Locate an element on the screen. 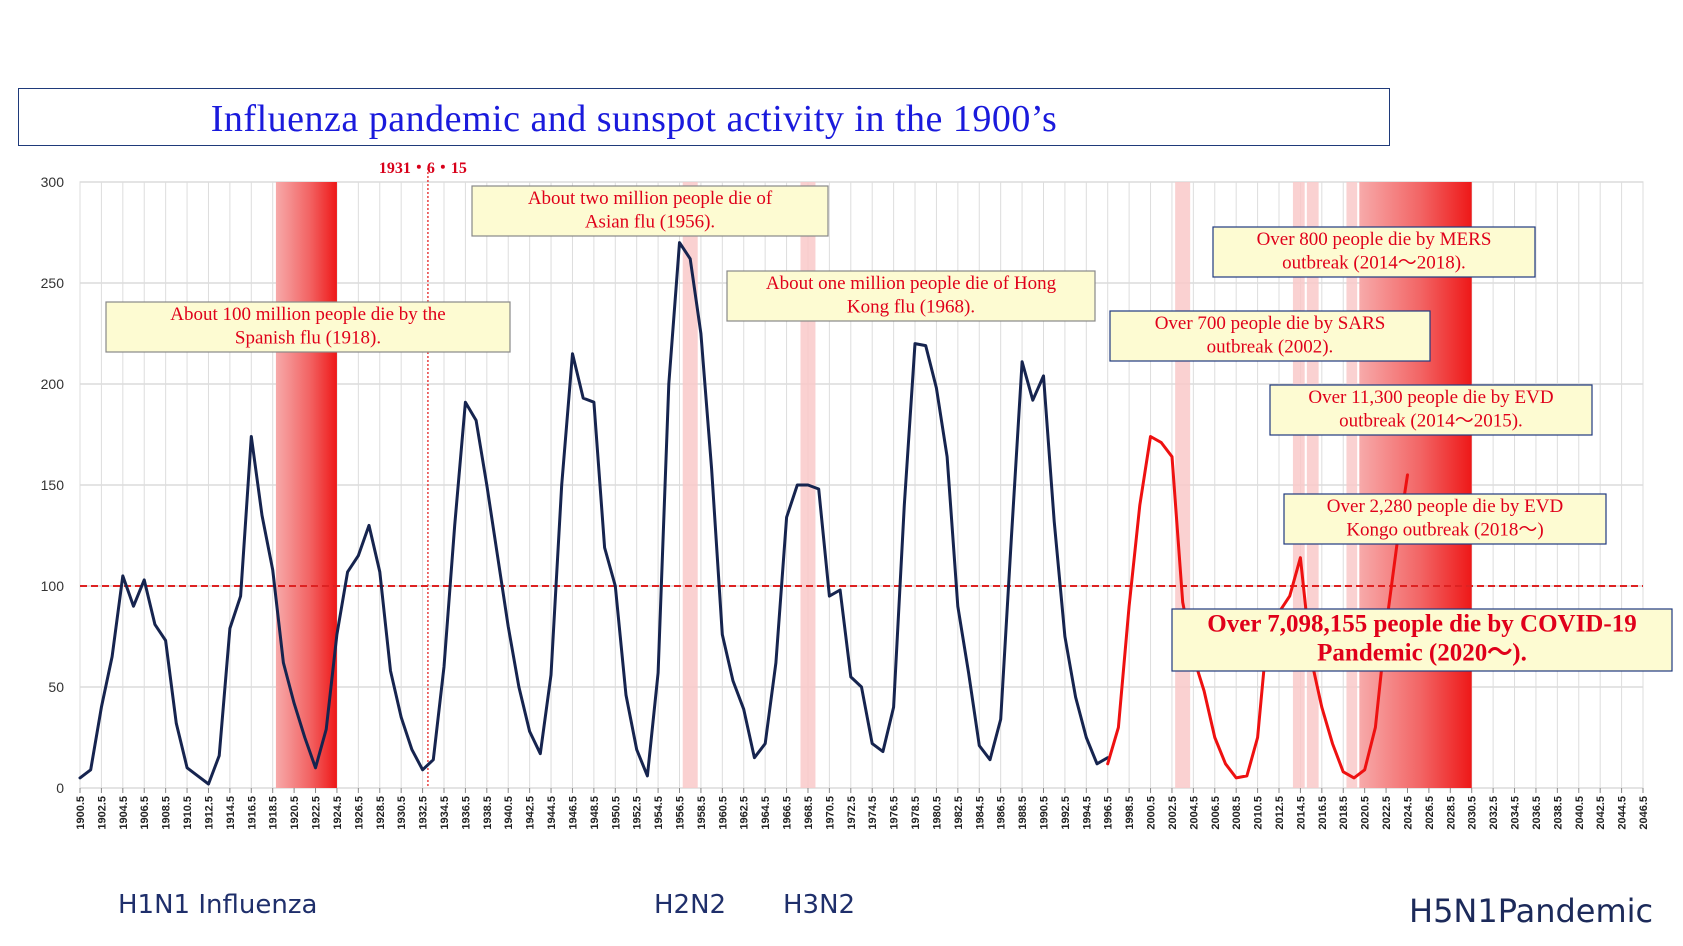 The width and height of the screenshot is (1683, 946). x-tick-label: 1936.5 is located at coordinates (466, 813).